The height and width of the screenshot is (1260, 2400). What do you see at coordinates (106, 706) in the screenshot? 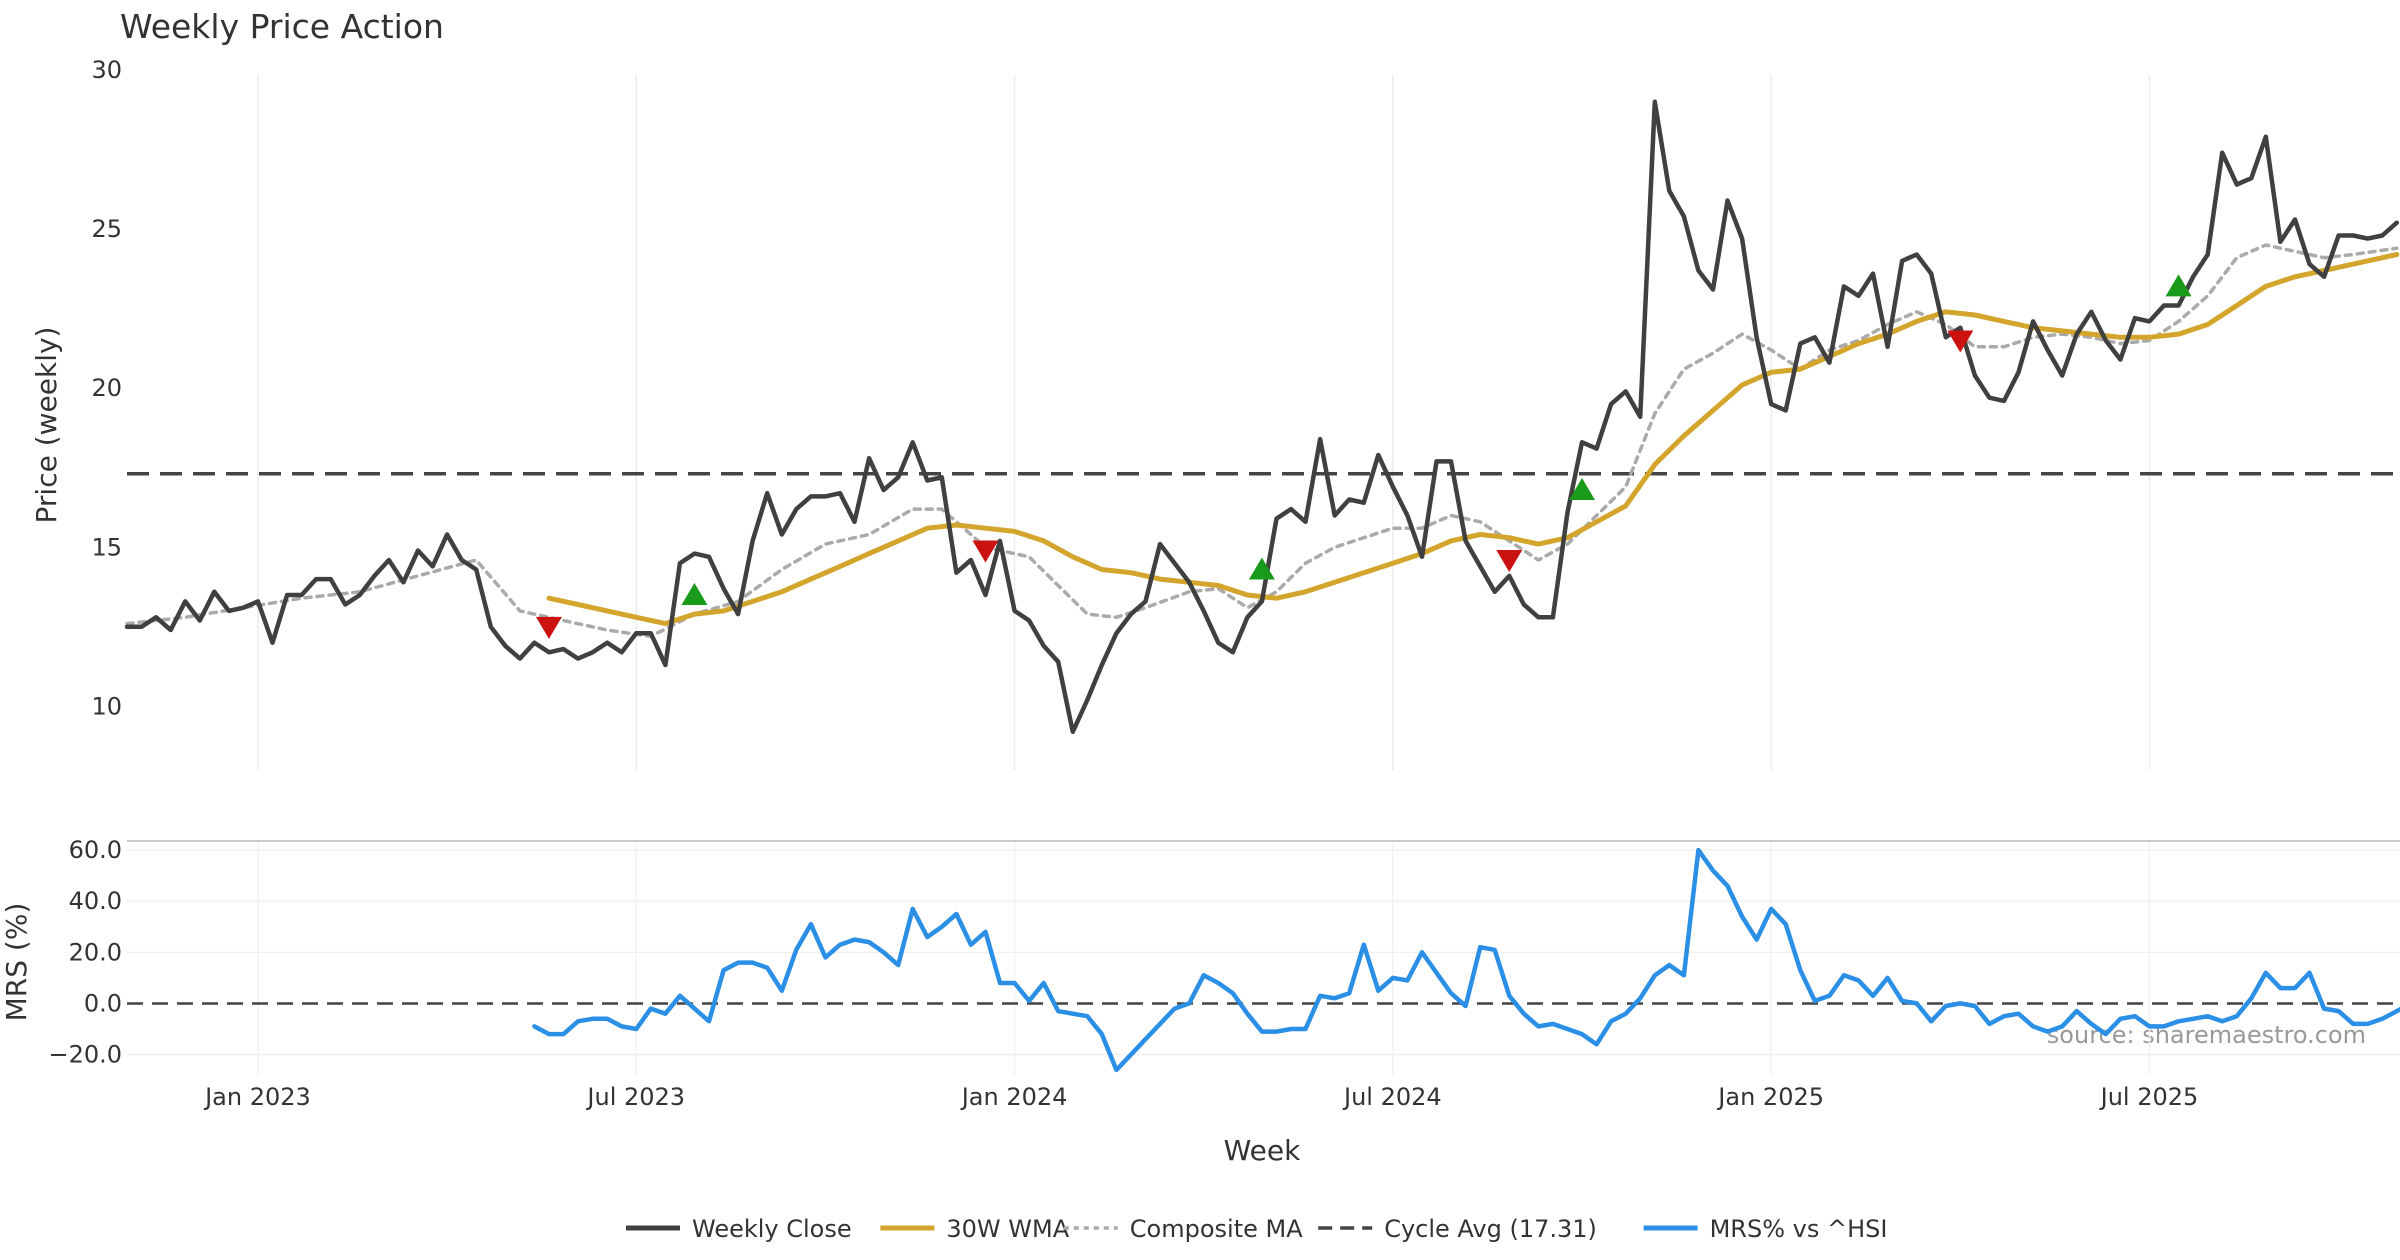
I see `price-y-tick-label: 10` at bounding box center [106, 706].